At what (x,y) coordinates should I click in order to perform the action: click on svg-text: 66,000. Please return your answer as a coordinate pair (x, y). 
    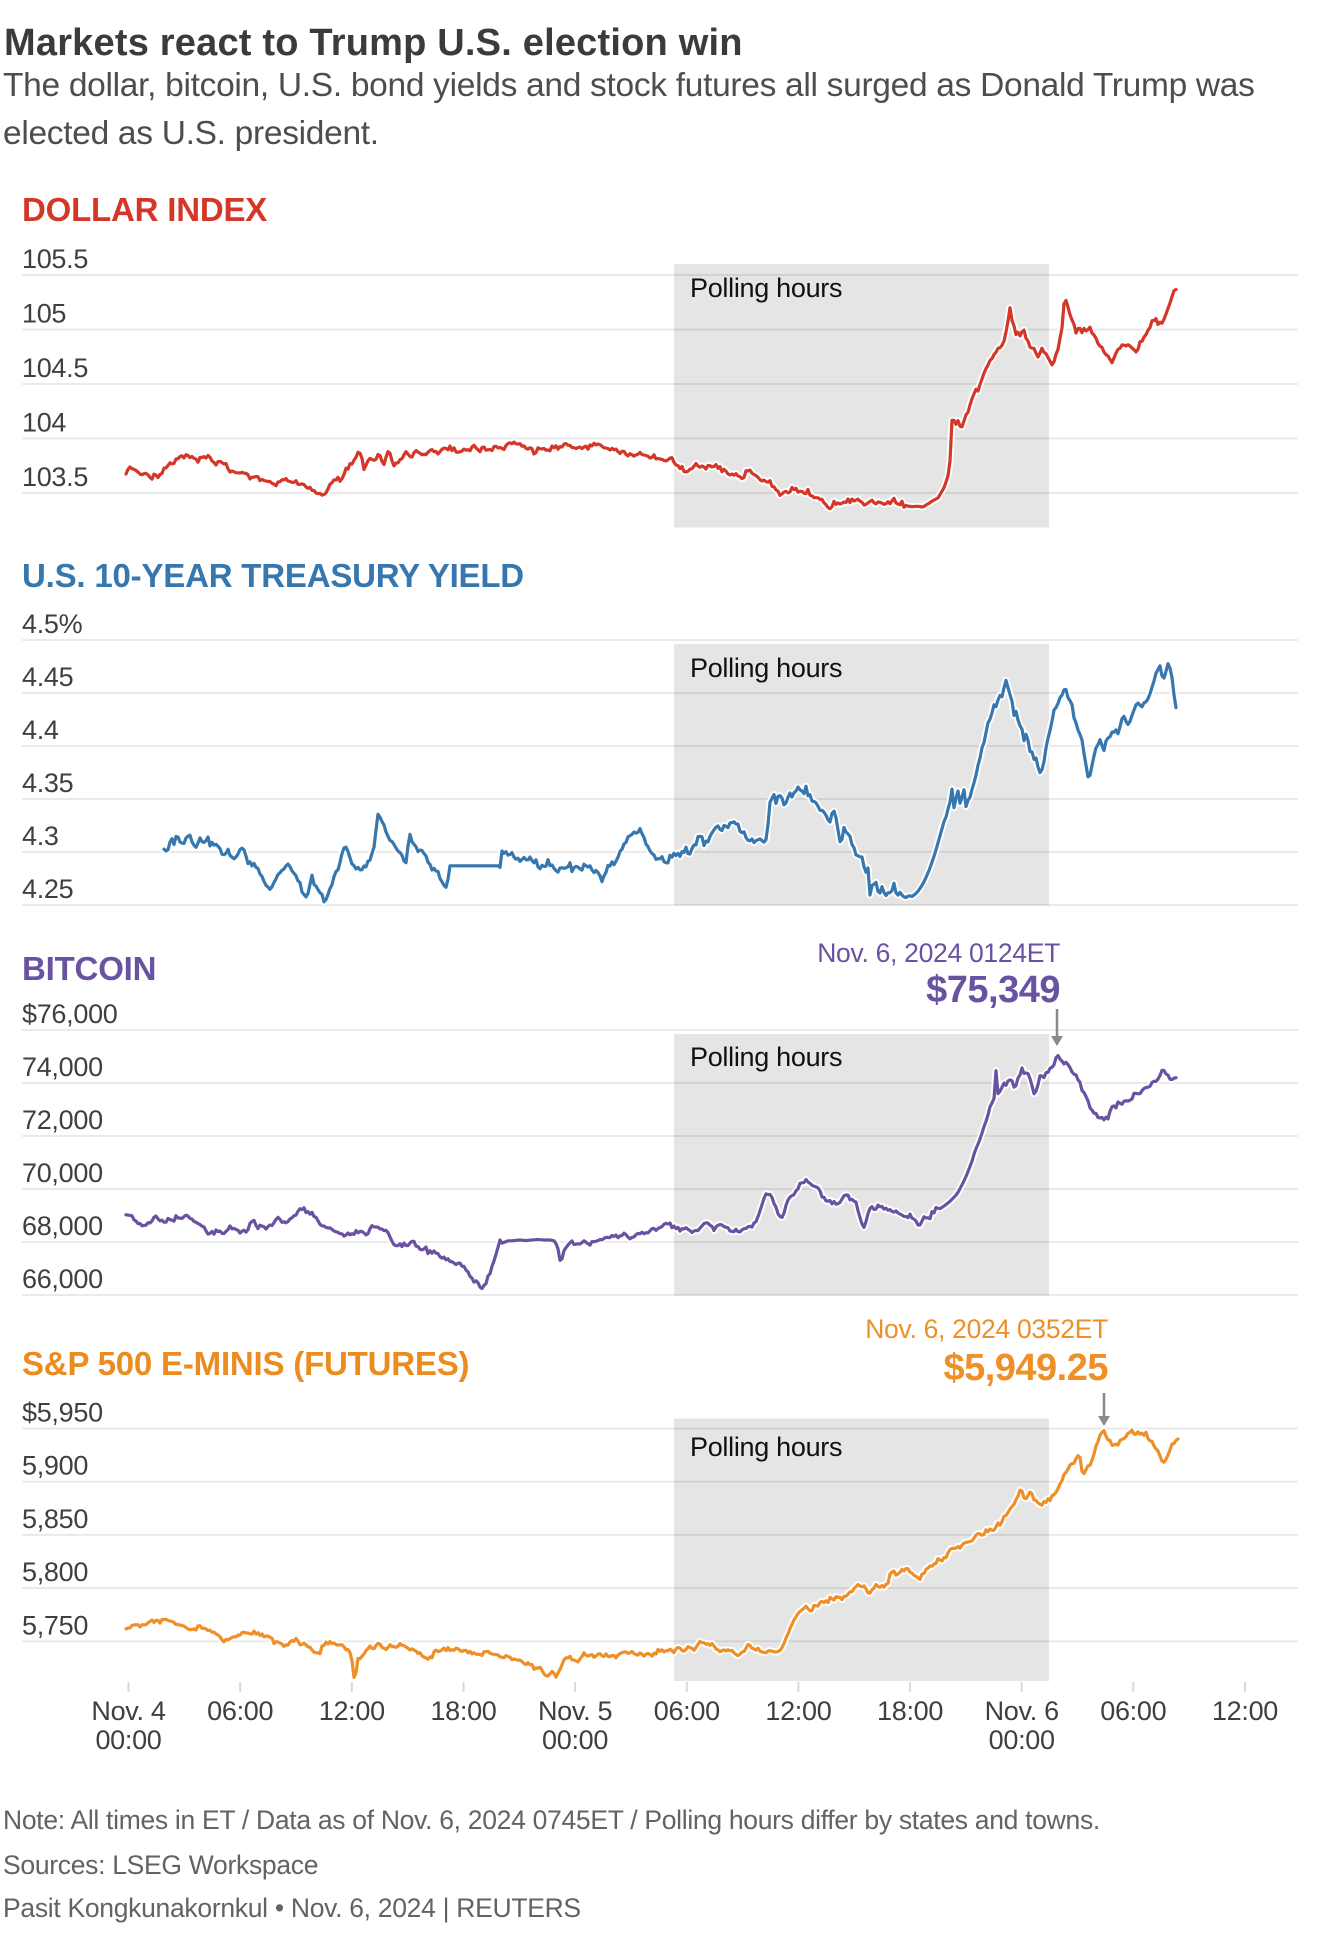
    Looking at the image, I should click on (62, 1279).